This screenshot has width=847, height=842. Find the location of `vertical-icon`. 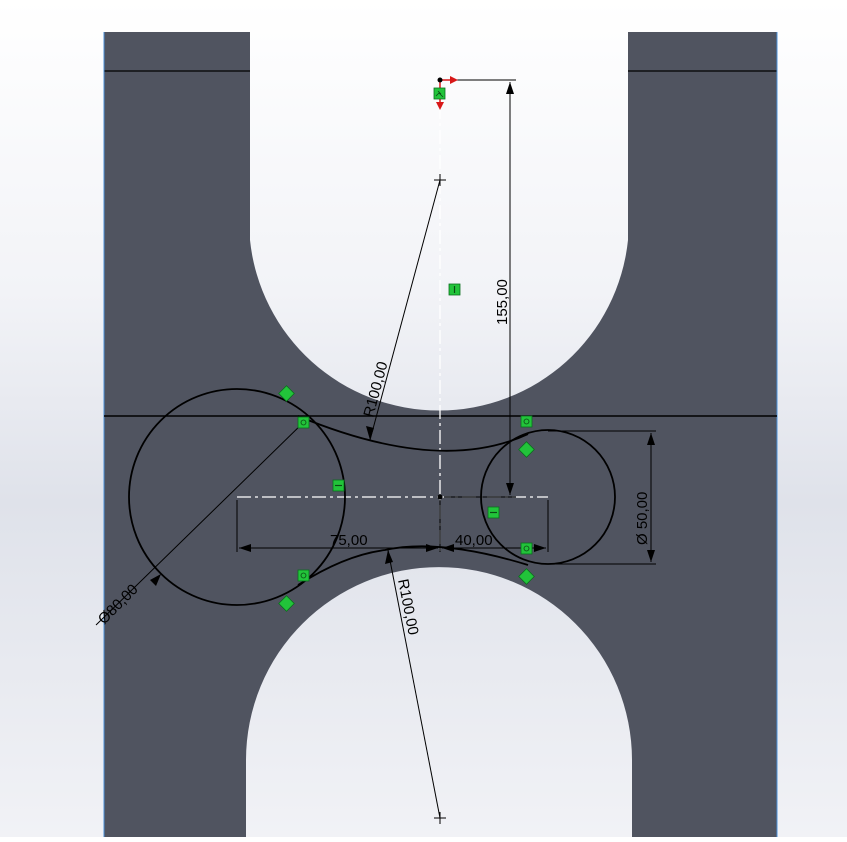

vertical-icon is located at coordinates (454, 289).